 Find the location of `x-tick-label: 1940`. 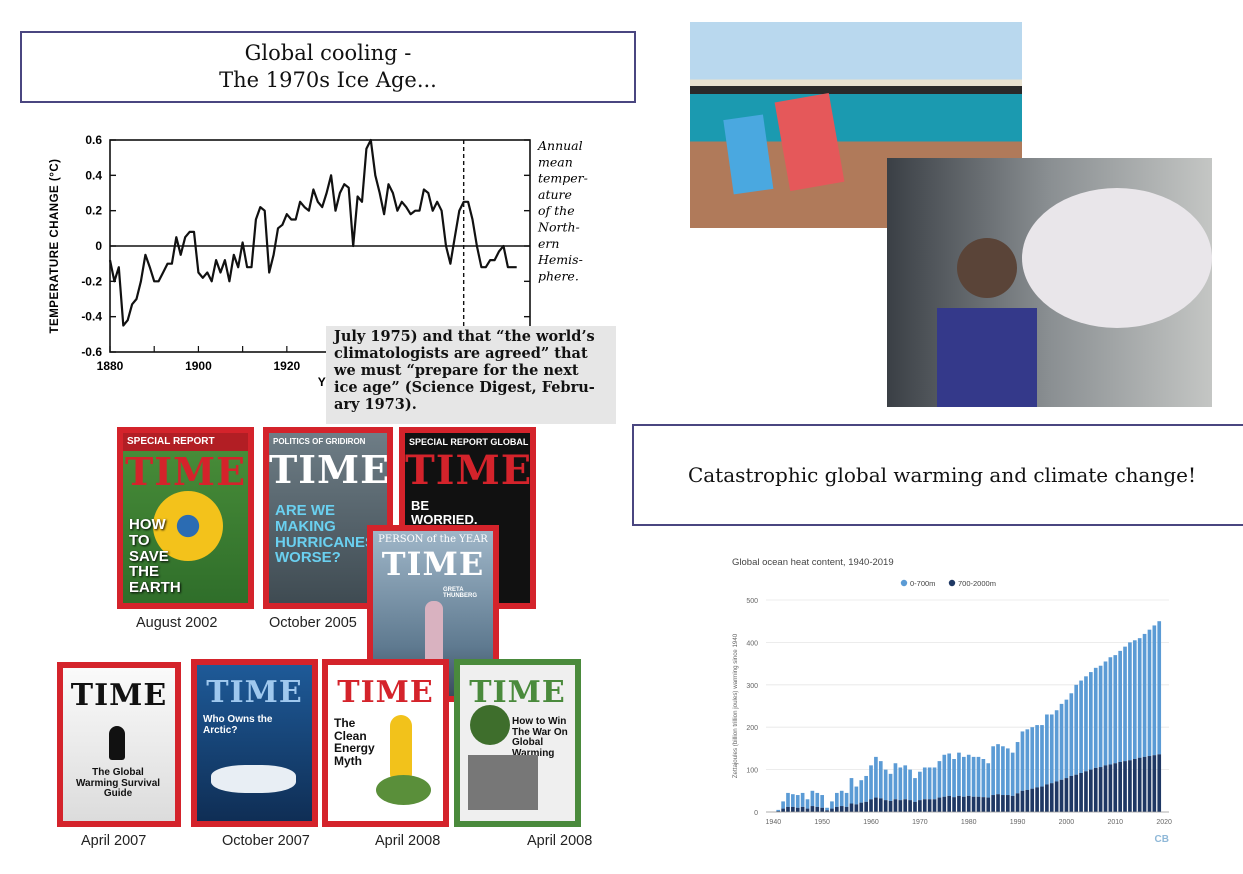

x-tick-label: 1940 is located at coordinates (774, 822).